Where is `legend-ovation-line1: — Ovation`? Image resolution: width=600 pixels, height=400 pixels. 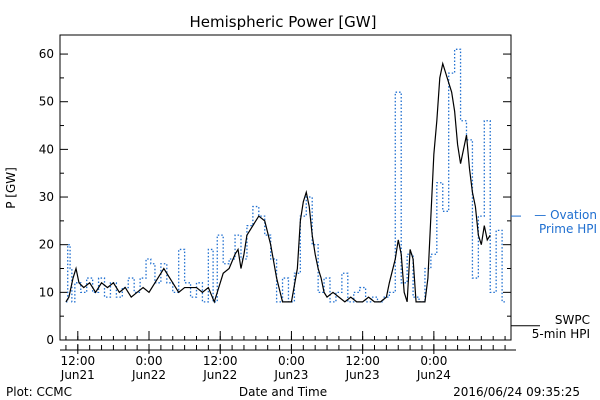 legend-ovation-line1: — Ovation is located at coordinates (565, 215).